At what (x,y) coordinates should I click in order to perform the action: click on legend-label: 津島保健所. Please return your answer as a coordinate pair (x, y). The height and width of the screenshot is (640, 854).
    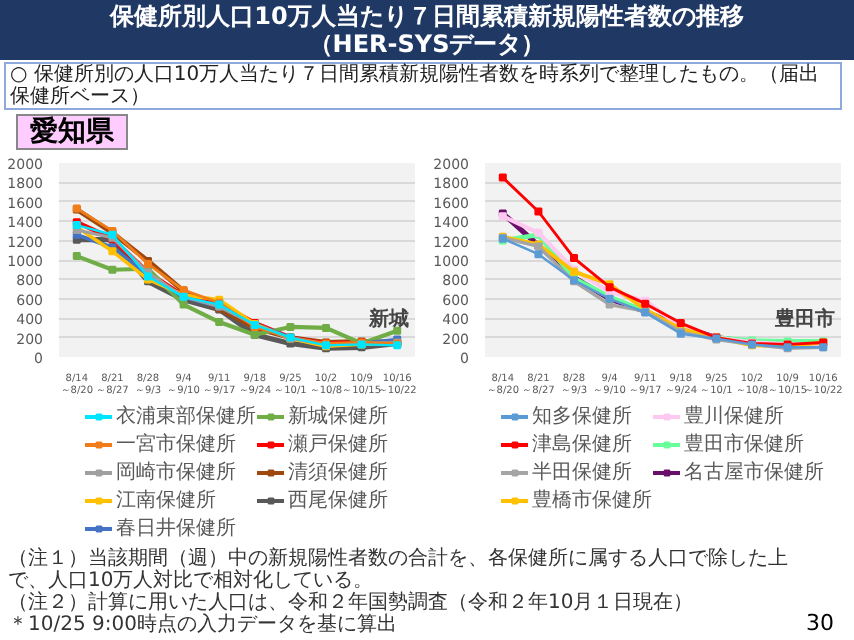
    Looking at the image, I should click on (582, 444).